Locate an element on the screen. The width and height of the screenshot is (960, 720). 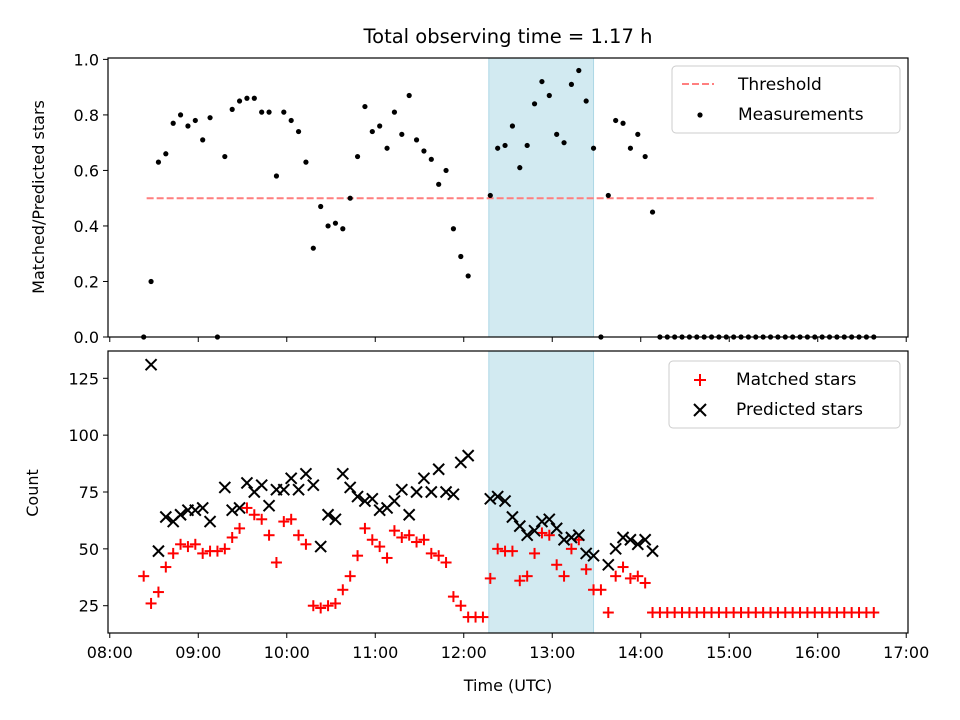
legend-predicted-label: Predicted stars is located at coordinates (799, 410).